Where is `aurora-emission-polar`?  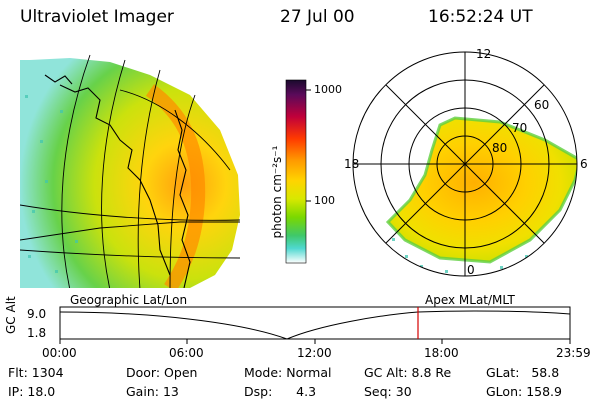 aurora-emission-polar is located at coordinates (482, 190).